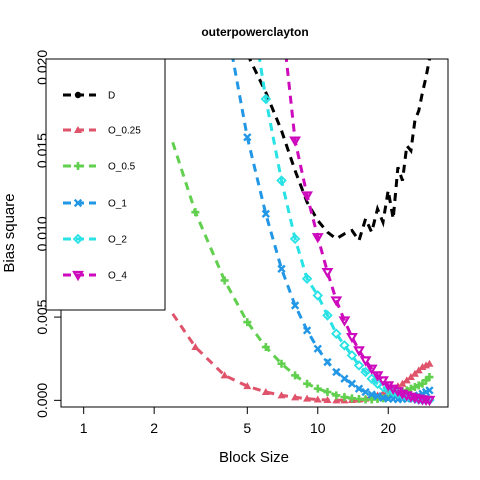 This screenshot has width=480, height=480. Describe the element at coordinates (42, 400) in the screenshot. I see `y-tick-label: 0.000` at that location.